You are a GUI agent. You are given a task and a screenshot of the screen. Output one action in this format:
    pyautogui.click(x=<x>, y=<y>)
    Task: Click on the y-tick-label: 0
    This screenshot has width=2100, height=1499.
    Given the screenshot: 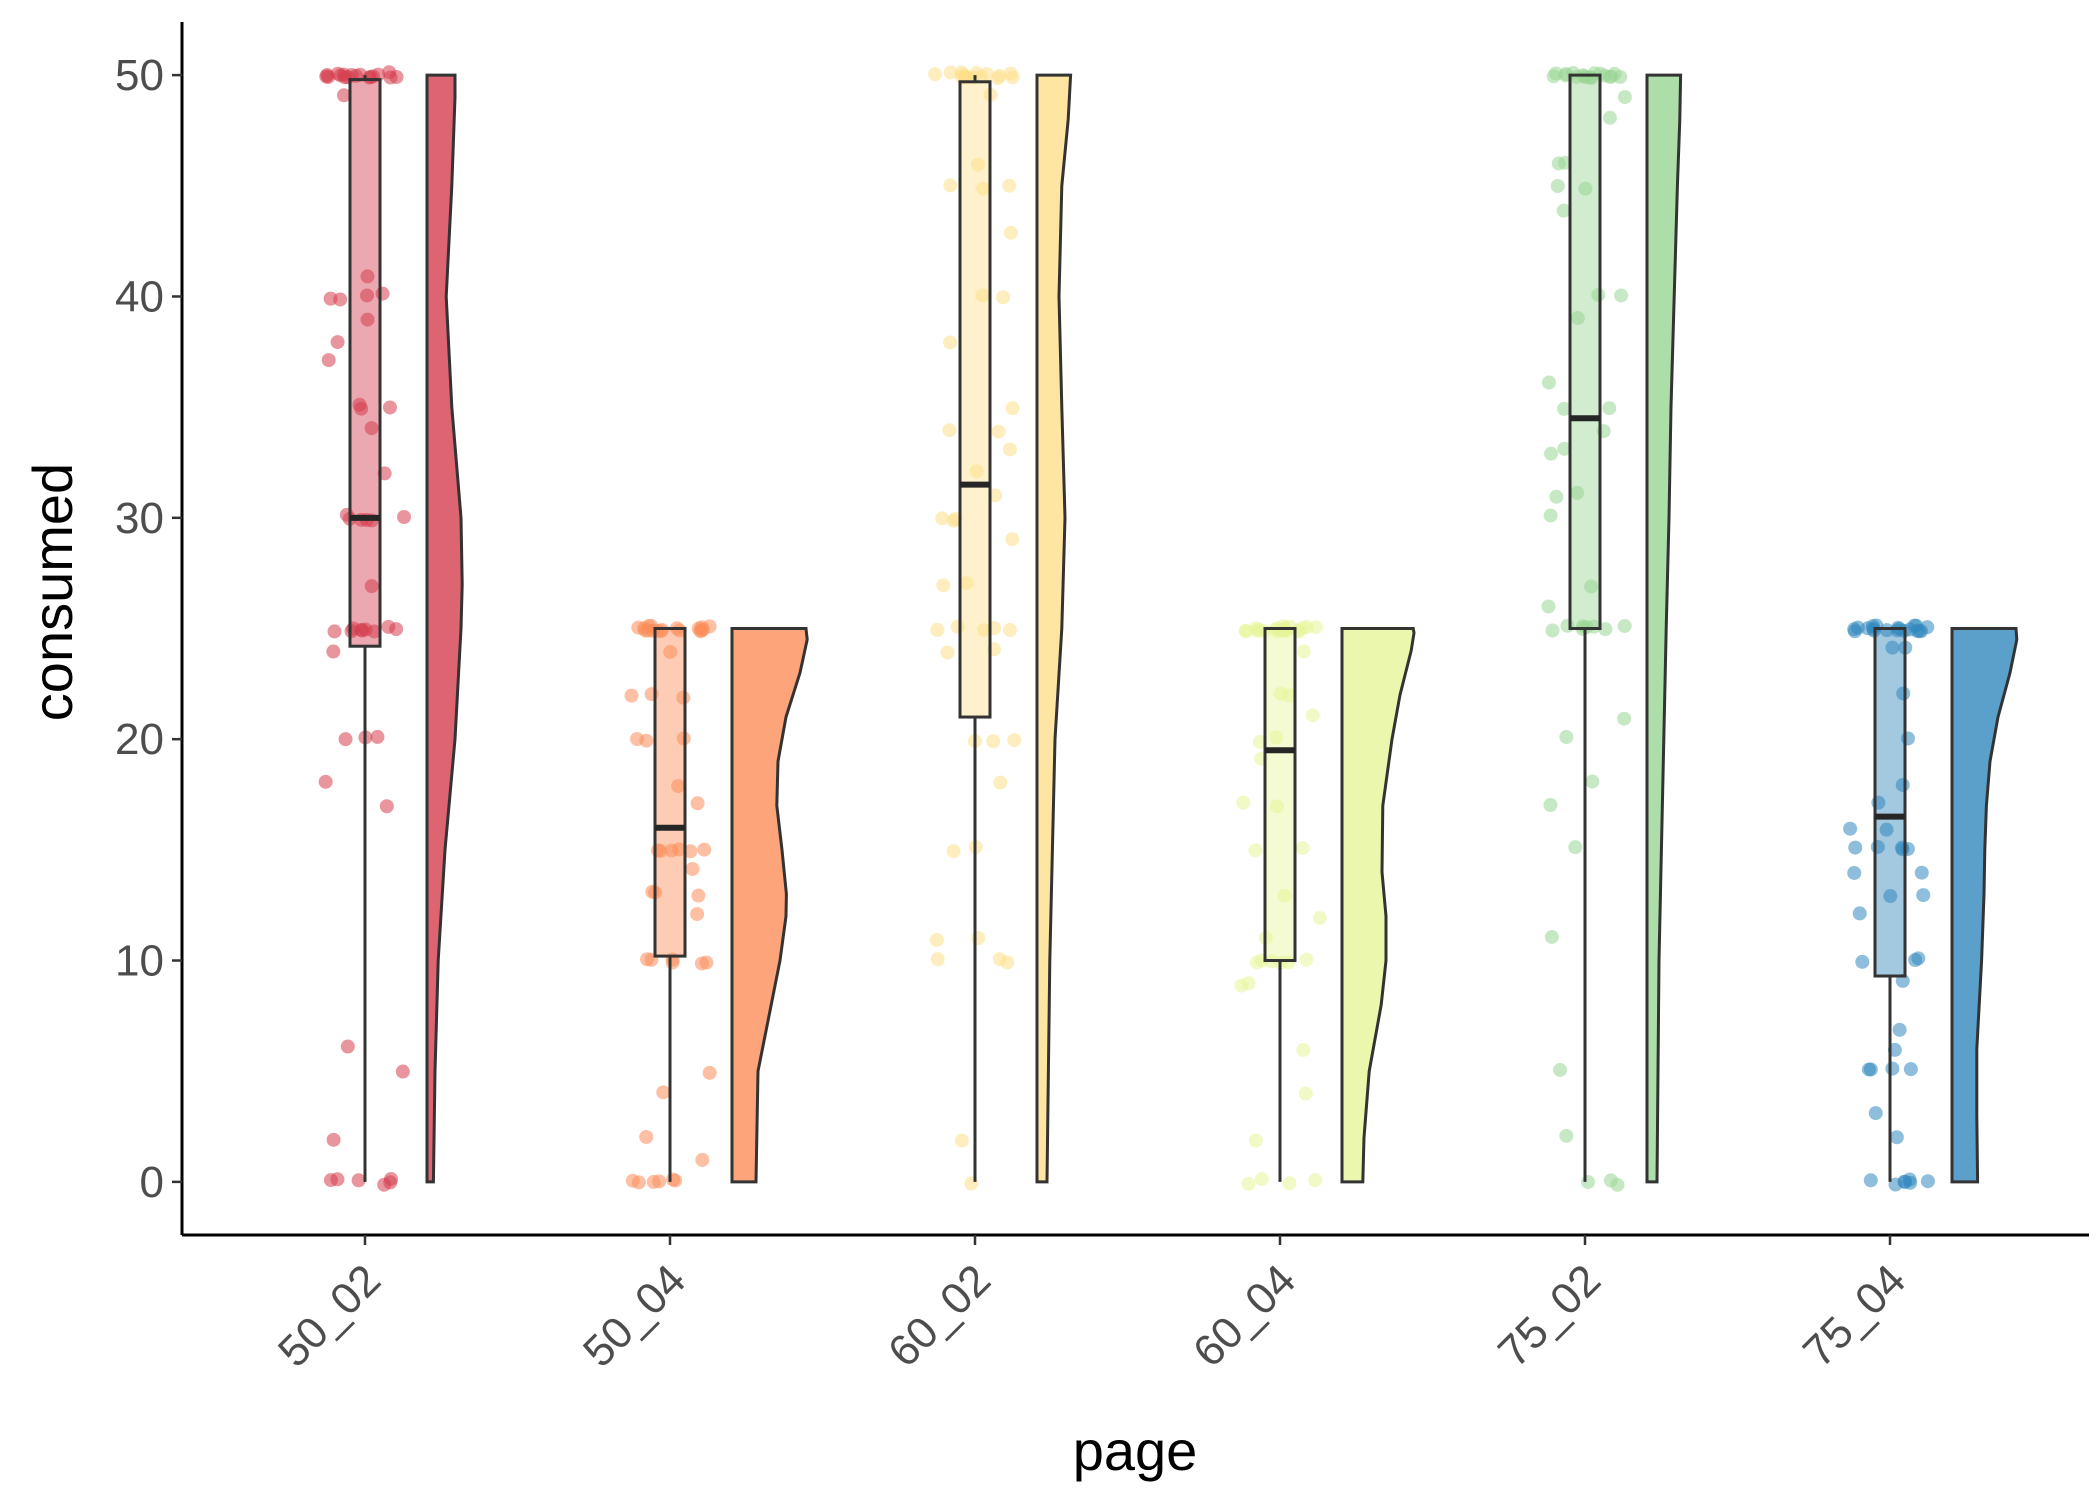 What is the action you would take?
    pyautogui.click(x=152, y=1182)
    